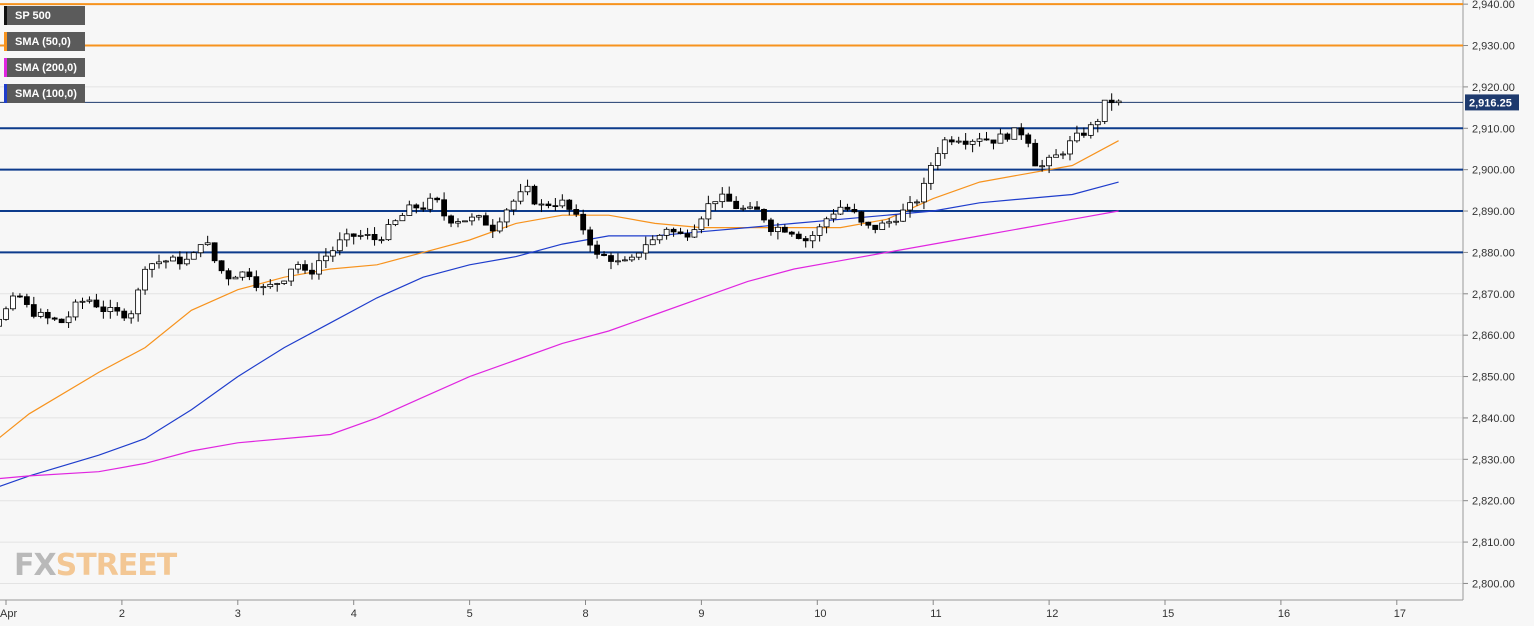  Describe the element at coordinates (1400, 614) in the screenshot. I see `x-tick-label: 17` at that location.